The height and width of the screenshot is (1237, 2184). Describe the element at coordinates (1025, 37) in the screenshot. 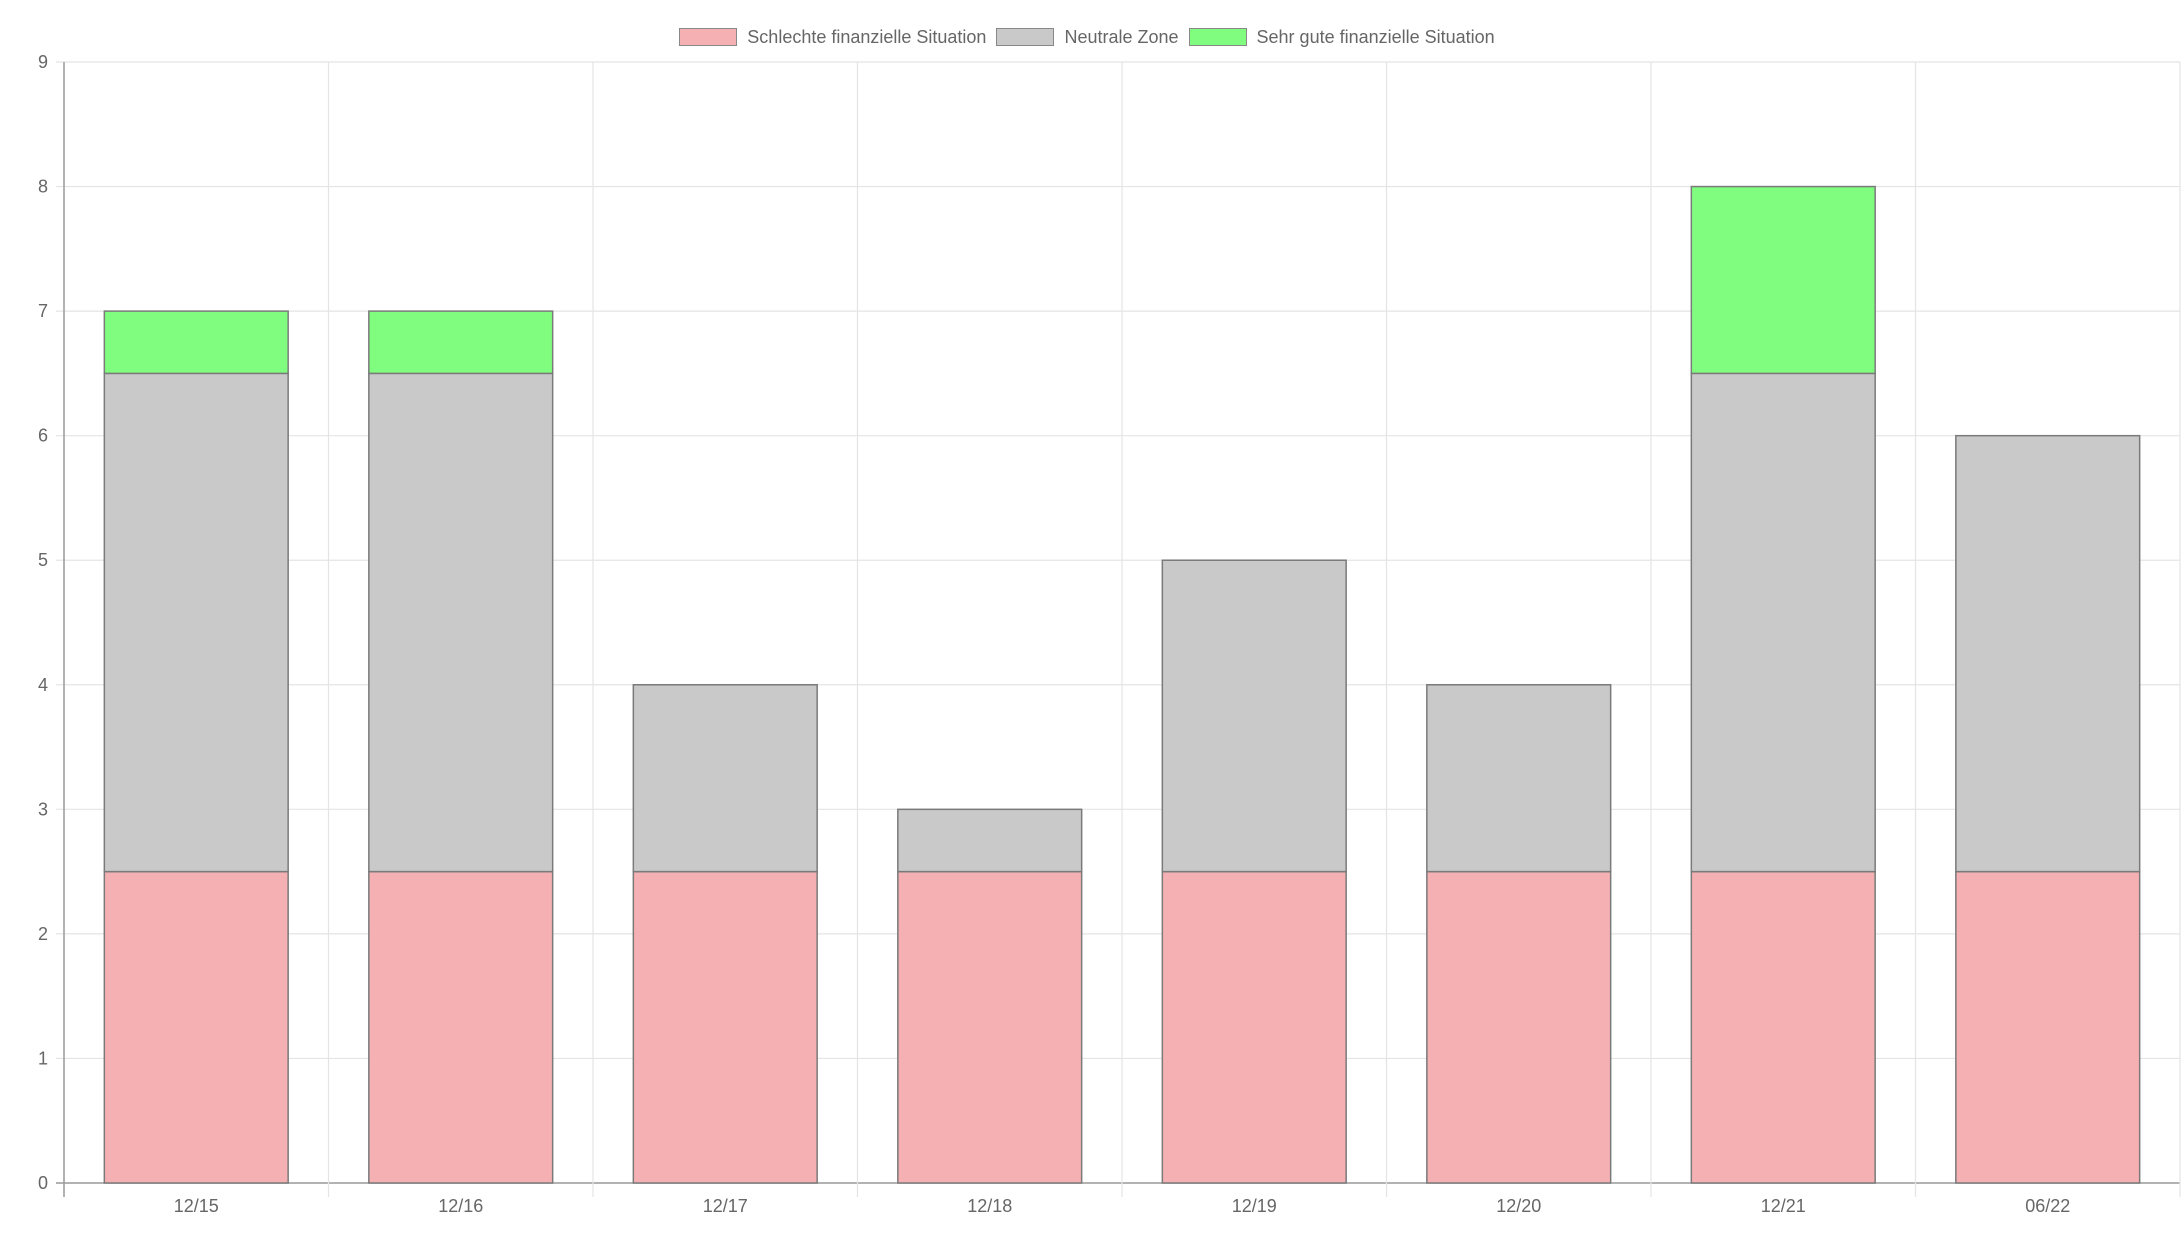

I see `legend-swatch-neutral` at that location.